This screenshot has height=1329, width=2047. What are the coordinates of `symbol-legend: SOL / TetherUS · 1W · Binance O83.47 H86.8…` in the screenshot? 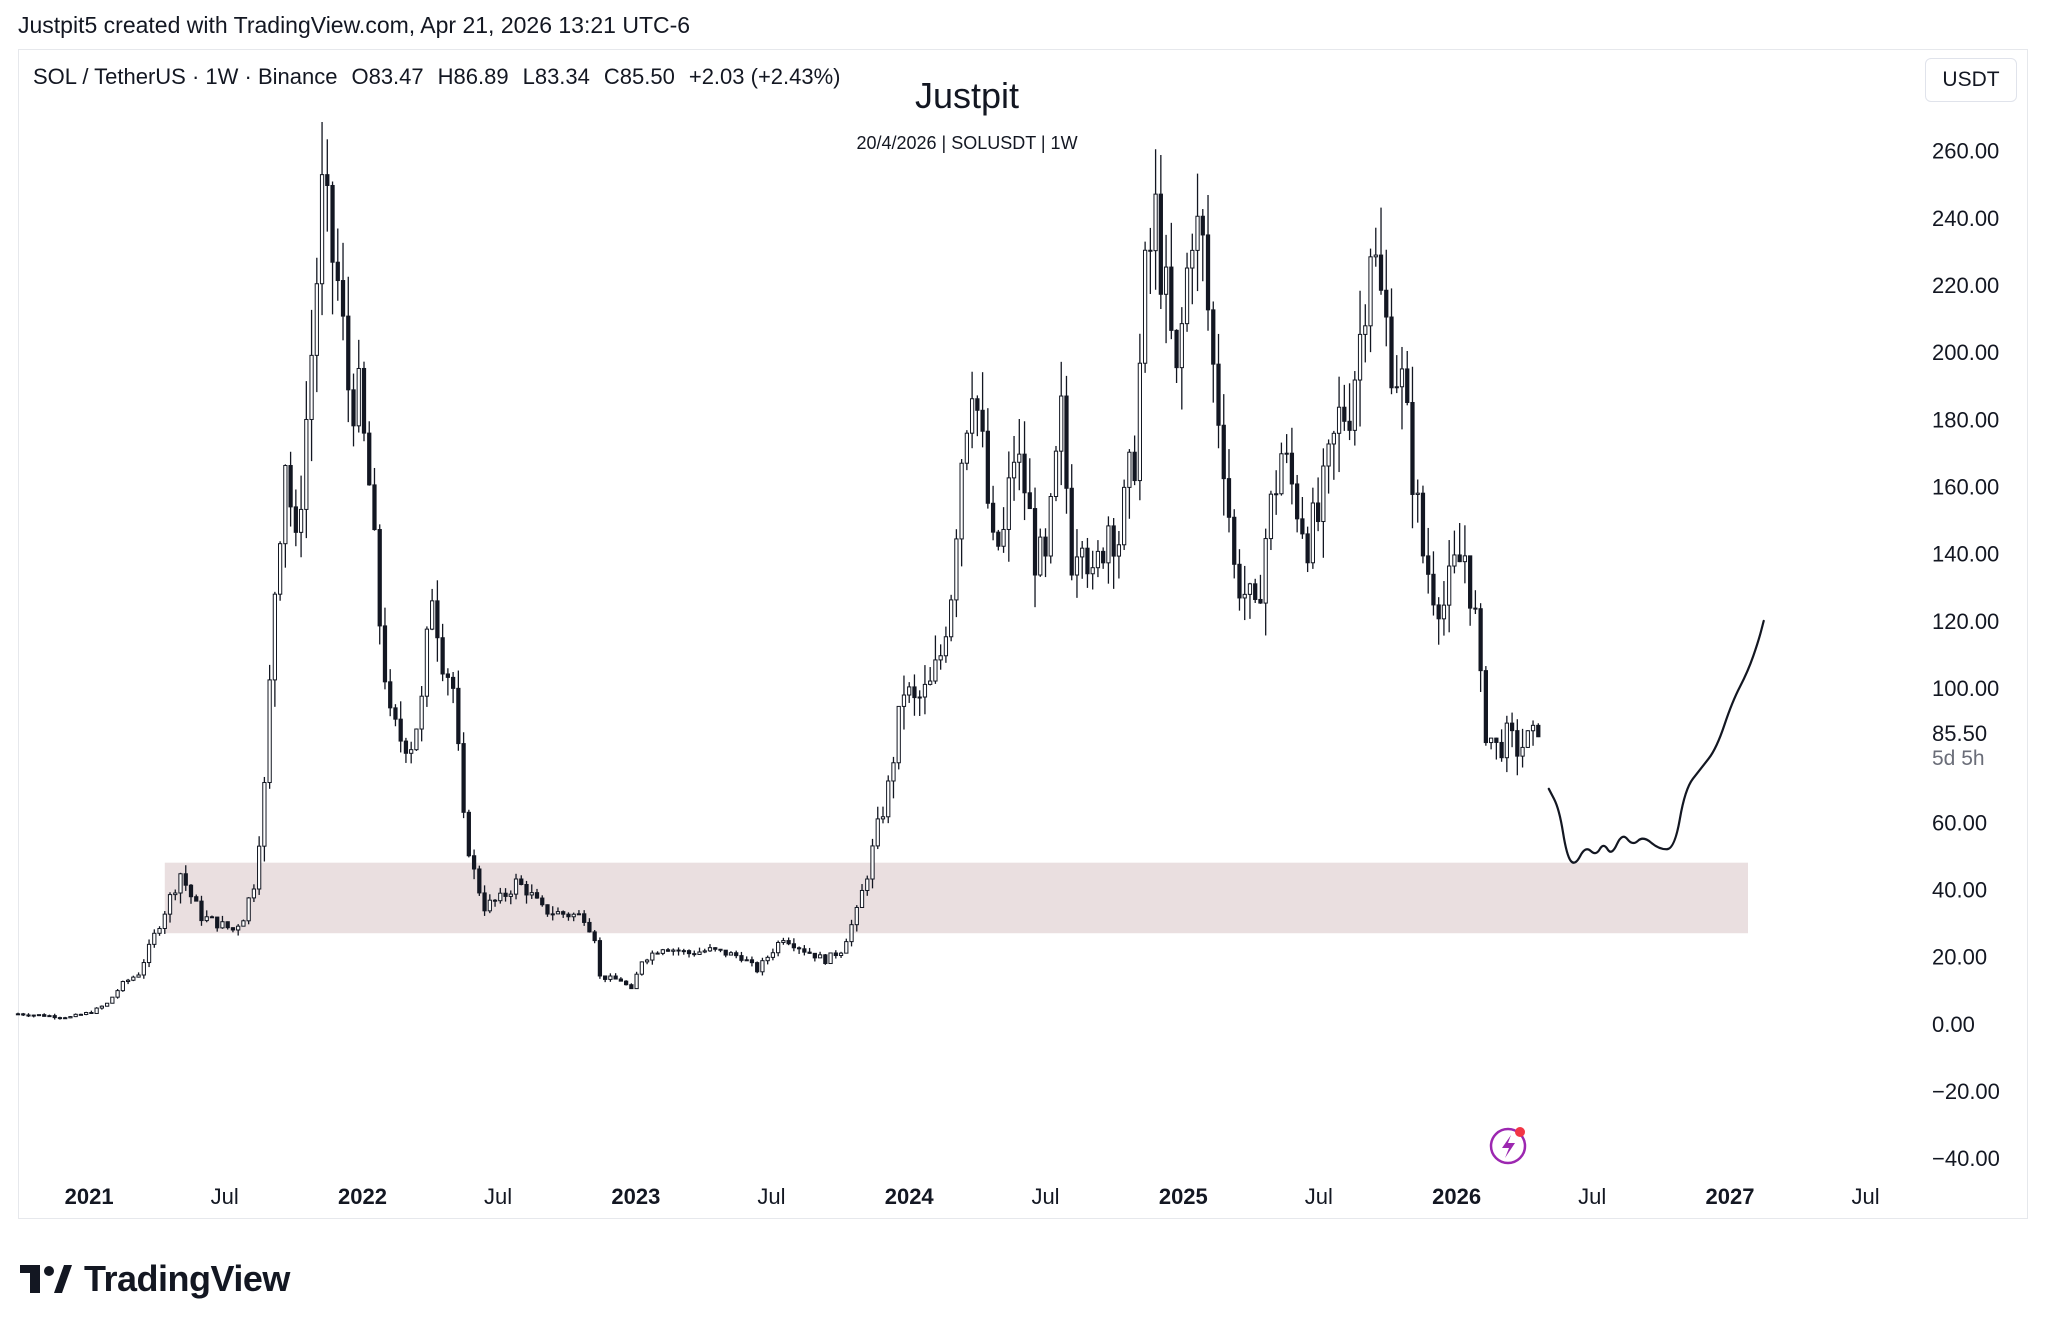 It's located at (444, 77).